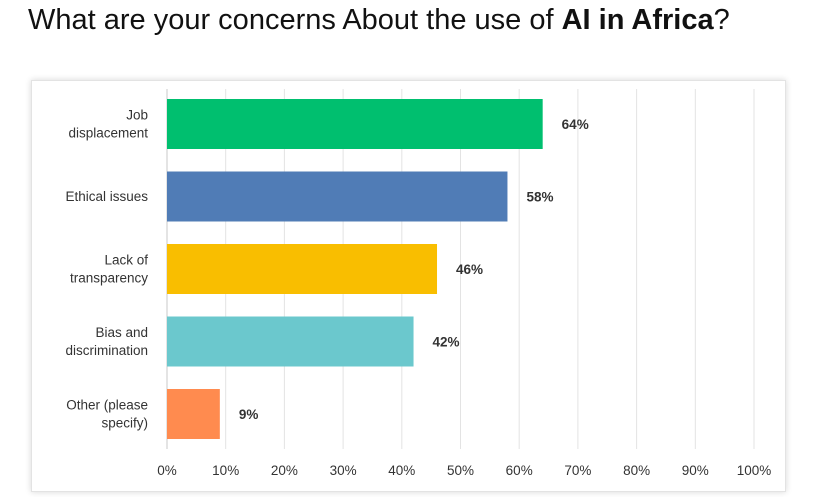 The height and width of the screenshot is (497, 827). What do you see at coordinates (107, 414) in the screenshot?
I see `category-label: Other (please specify)` at bounding box center [107, 414].